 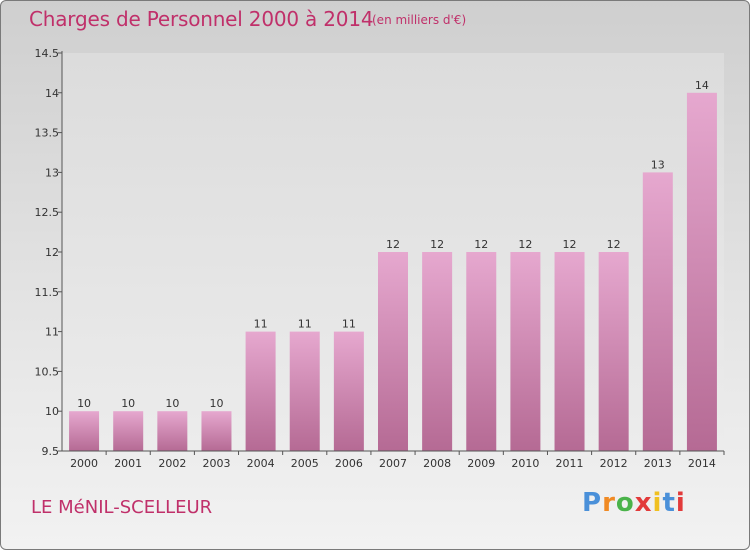 I want to click on bar-2003, so click(x=216, y=431).